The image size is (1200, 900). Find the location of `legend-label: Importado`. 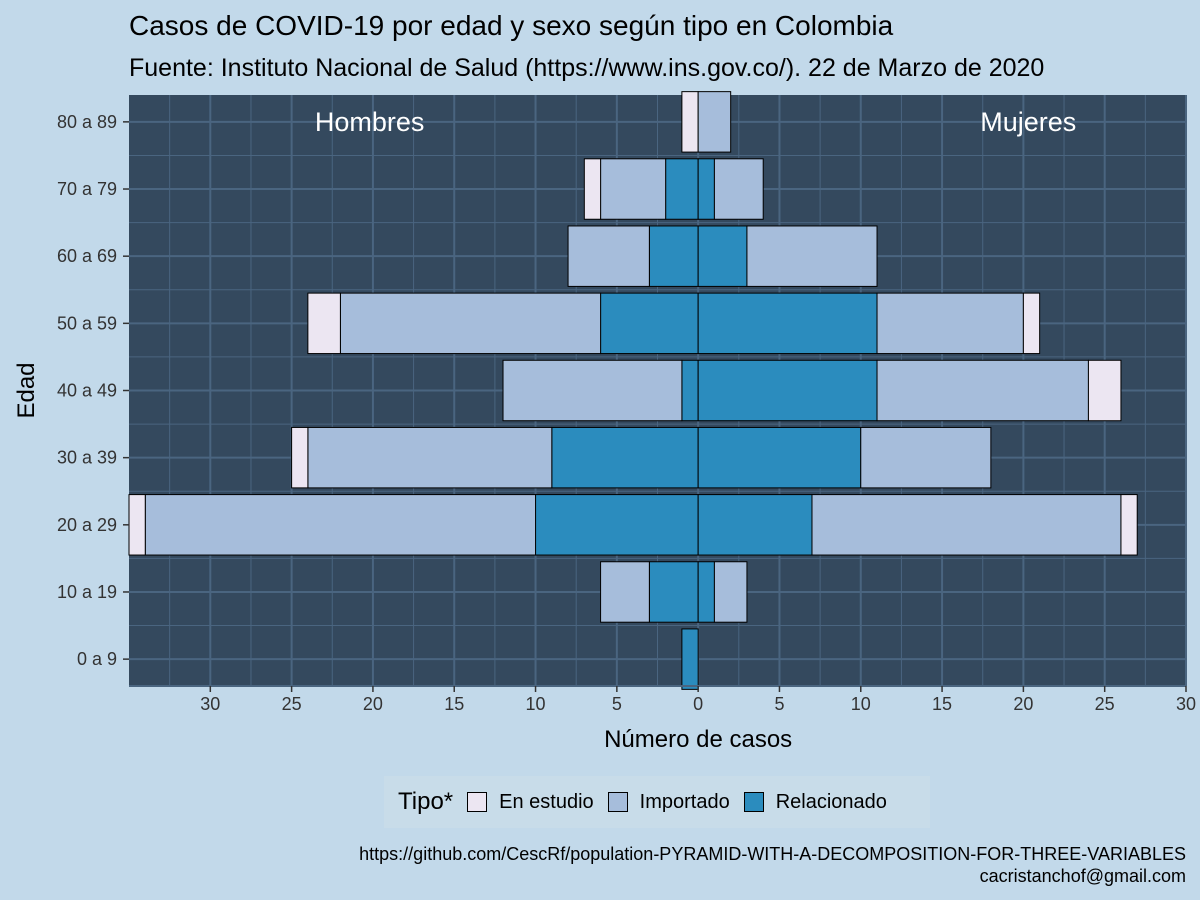

legend-label: Importado is located at coordinates (684, 801).